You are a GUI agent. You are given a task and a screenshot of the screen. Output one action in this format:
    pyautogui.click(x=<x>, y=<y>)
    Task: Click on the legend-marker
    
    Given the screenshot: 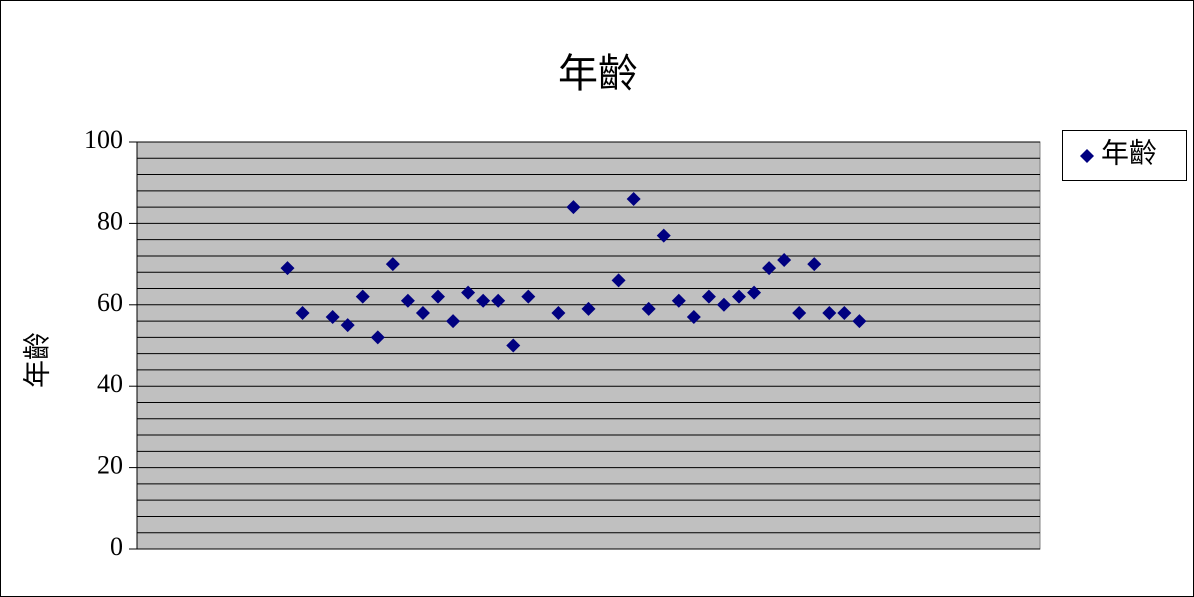 What is the action you would take?
    pyautogui.click(x=1087, y=156)
    